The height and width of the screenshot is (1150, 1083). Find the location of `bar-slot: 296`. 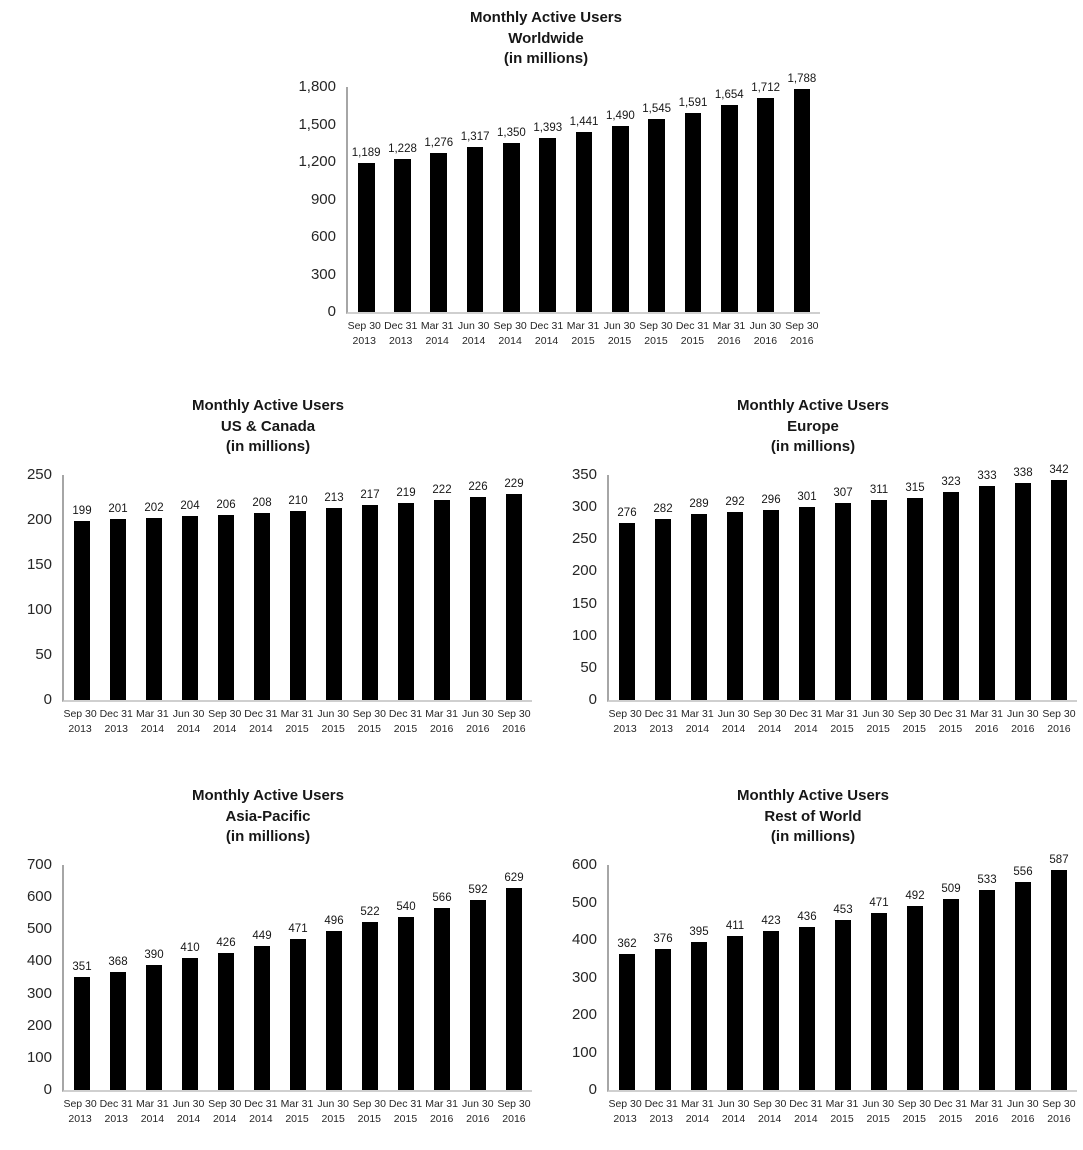

bar-slot: 296 is located at coordinates (771, 588).